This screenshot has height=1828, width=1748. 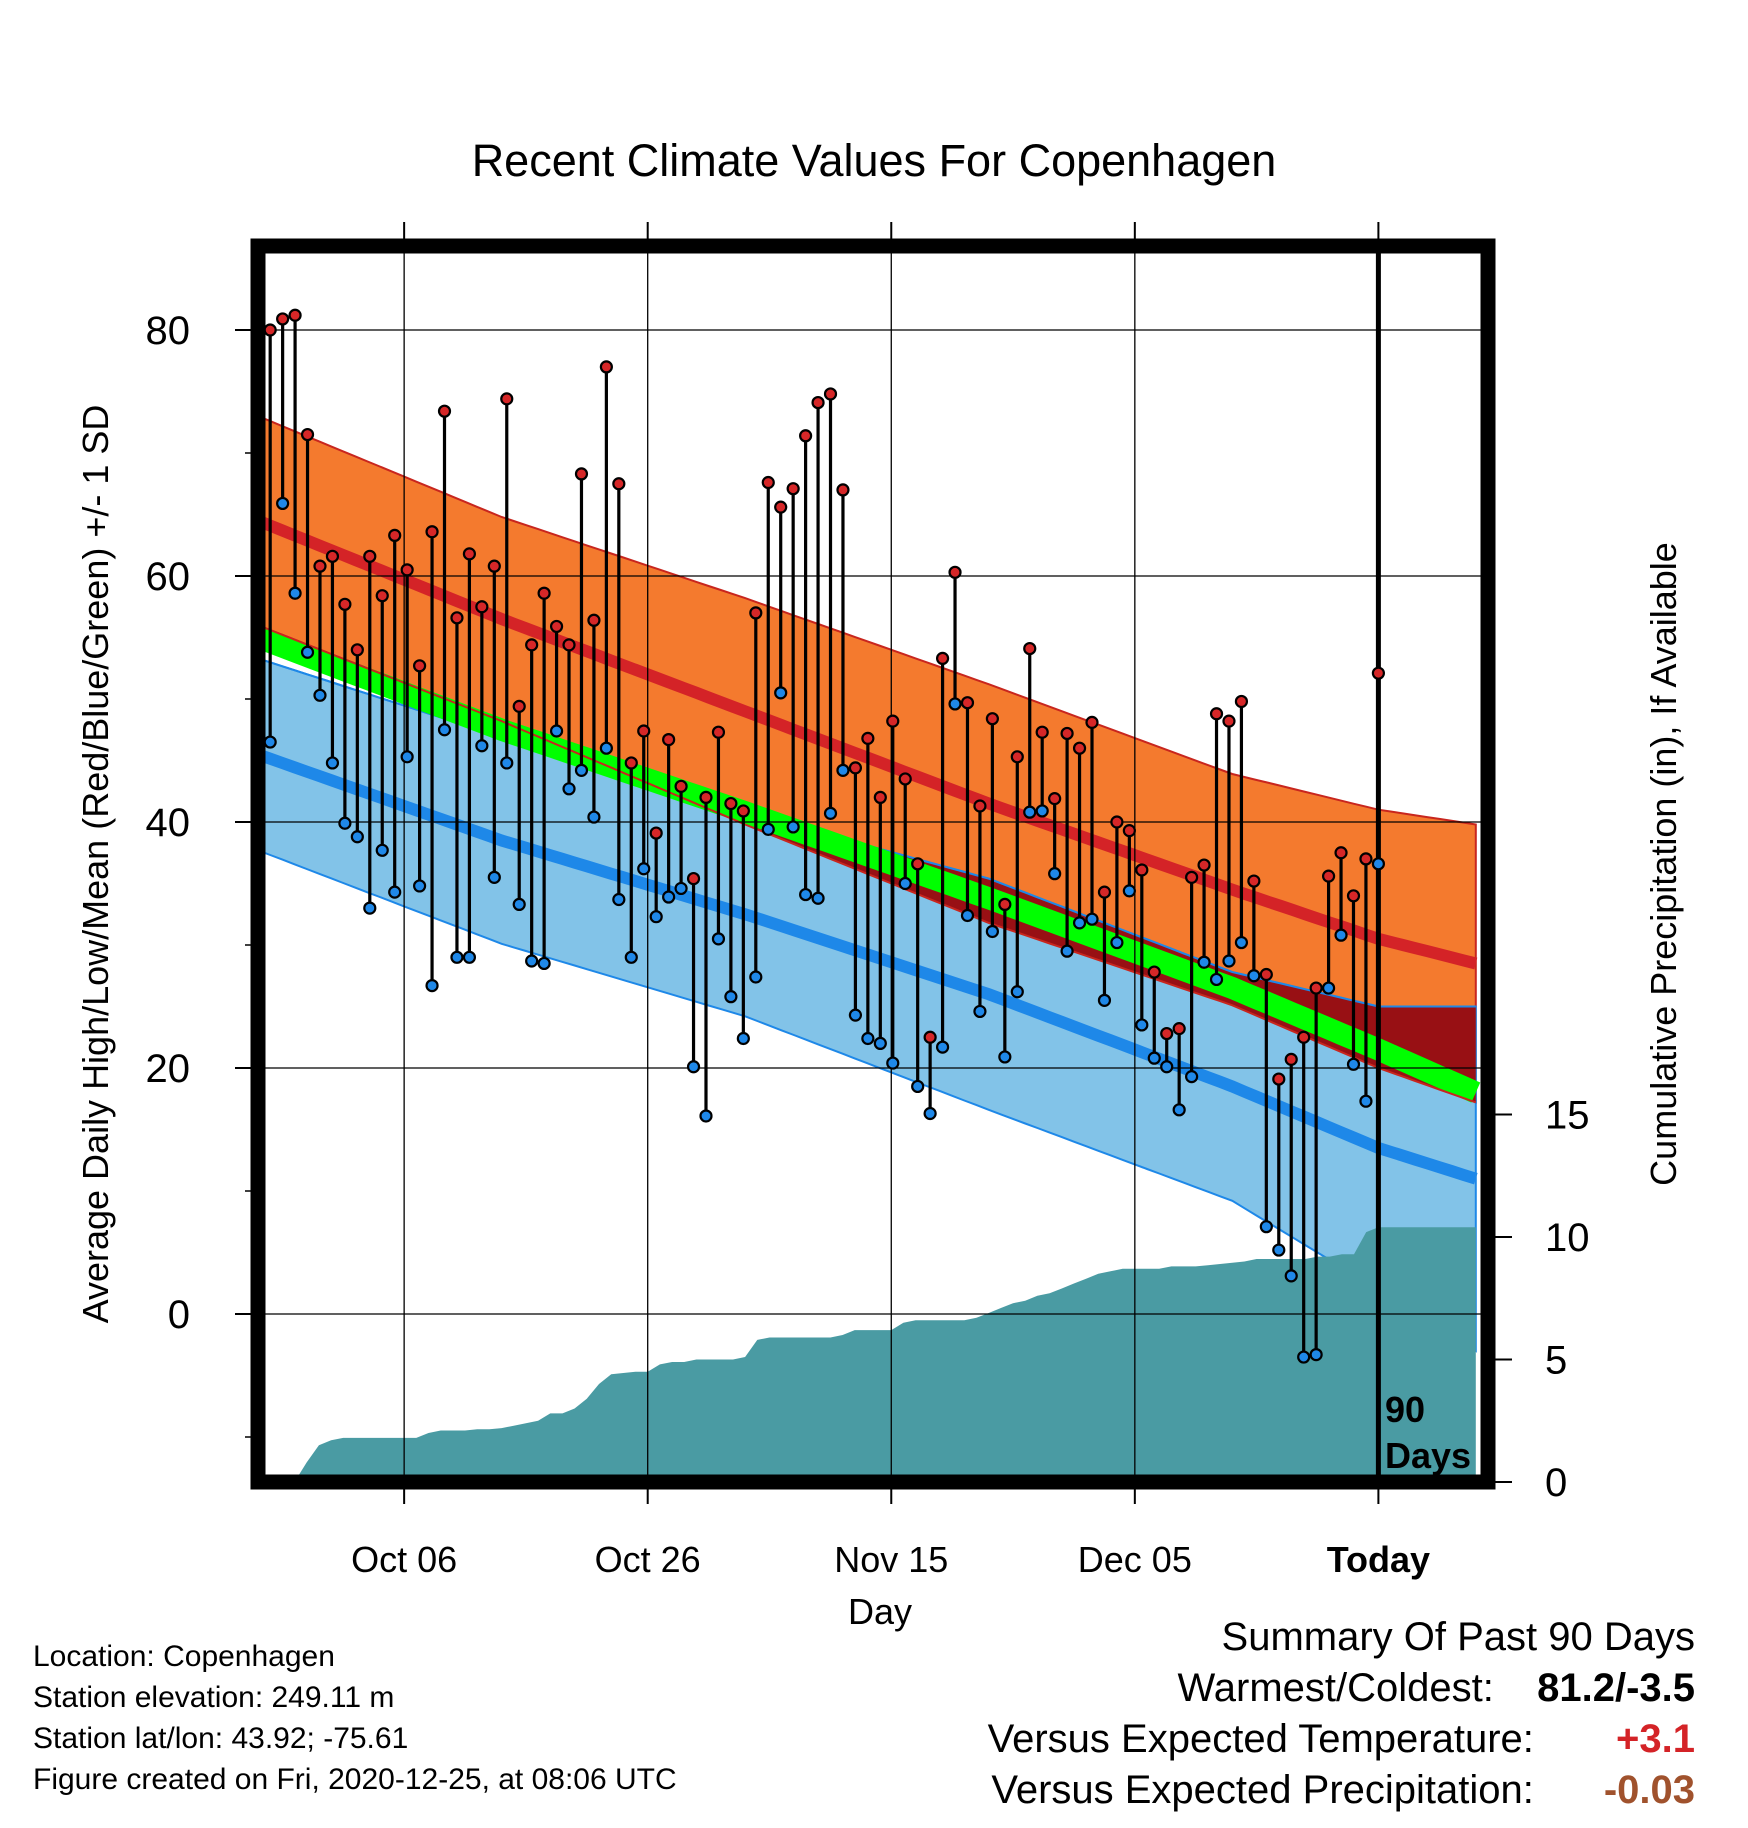 I want to click on summary-title: Summary Of Past 90 Days, so click(x=1458, y=1637).